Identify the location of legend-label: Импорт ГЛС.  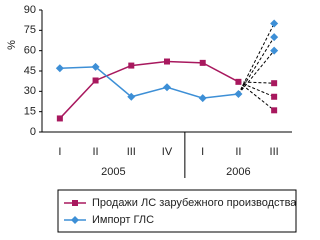
(123, 220).